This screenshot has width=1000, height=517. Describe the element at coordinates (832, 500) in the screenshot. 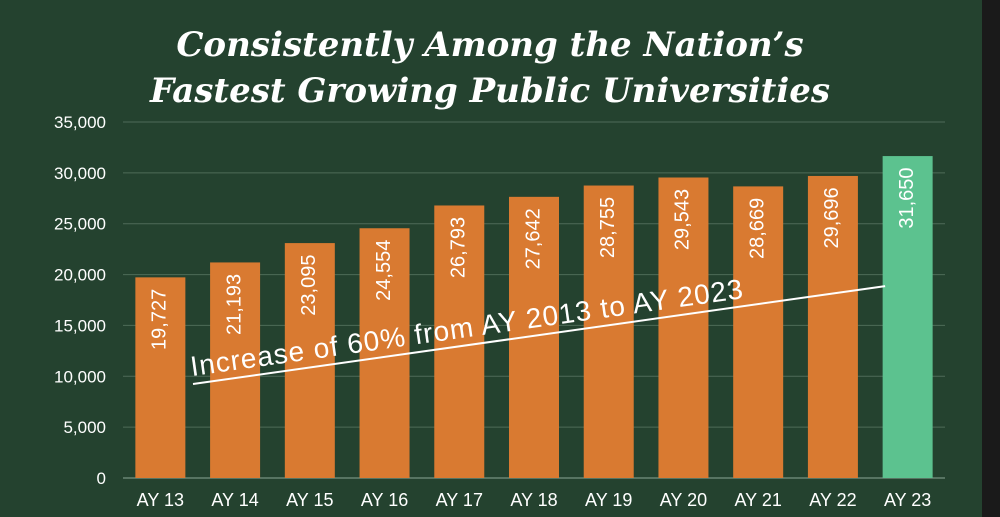

I see `x-category-label: AY 22` at that location.